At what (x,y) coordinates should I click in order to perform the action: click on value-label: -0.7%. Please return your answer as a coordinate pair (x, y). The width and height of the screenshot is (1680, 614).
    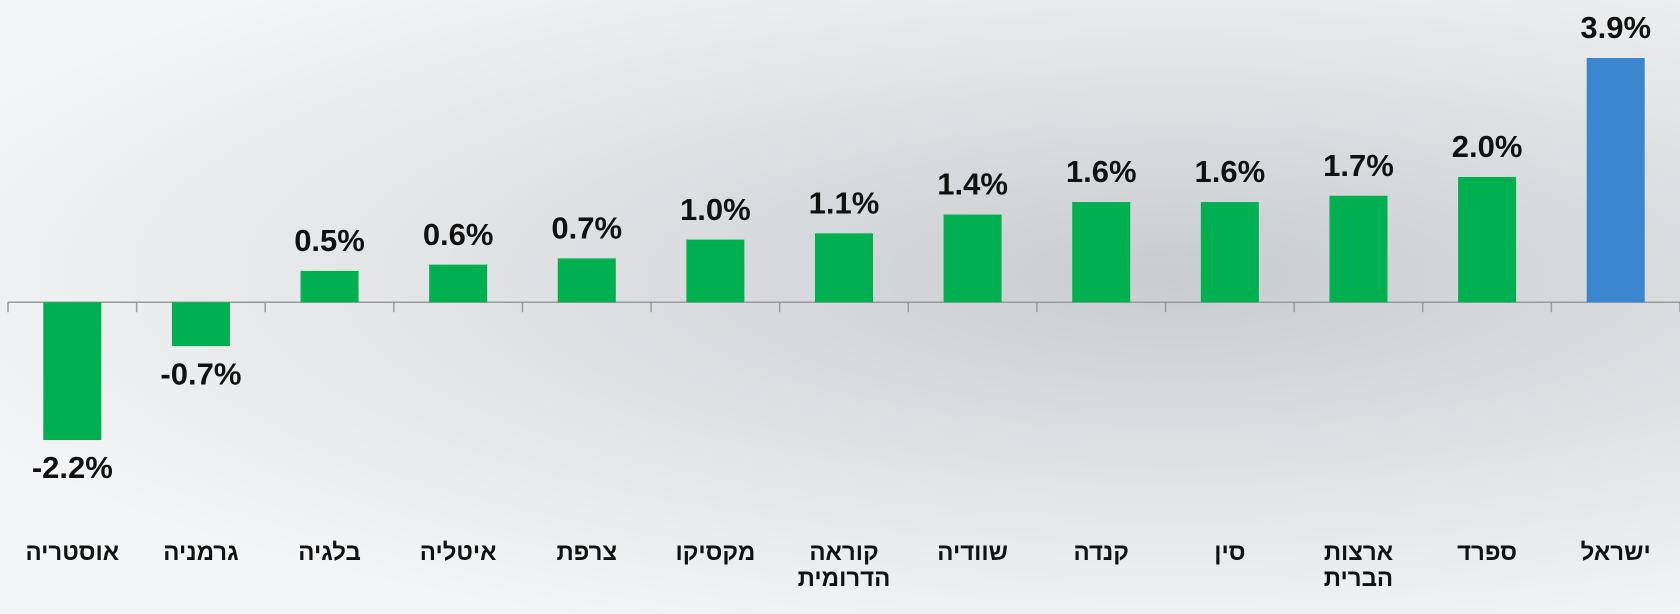
    Looking at the image, I should click on (200, 373).